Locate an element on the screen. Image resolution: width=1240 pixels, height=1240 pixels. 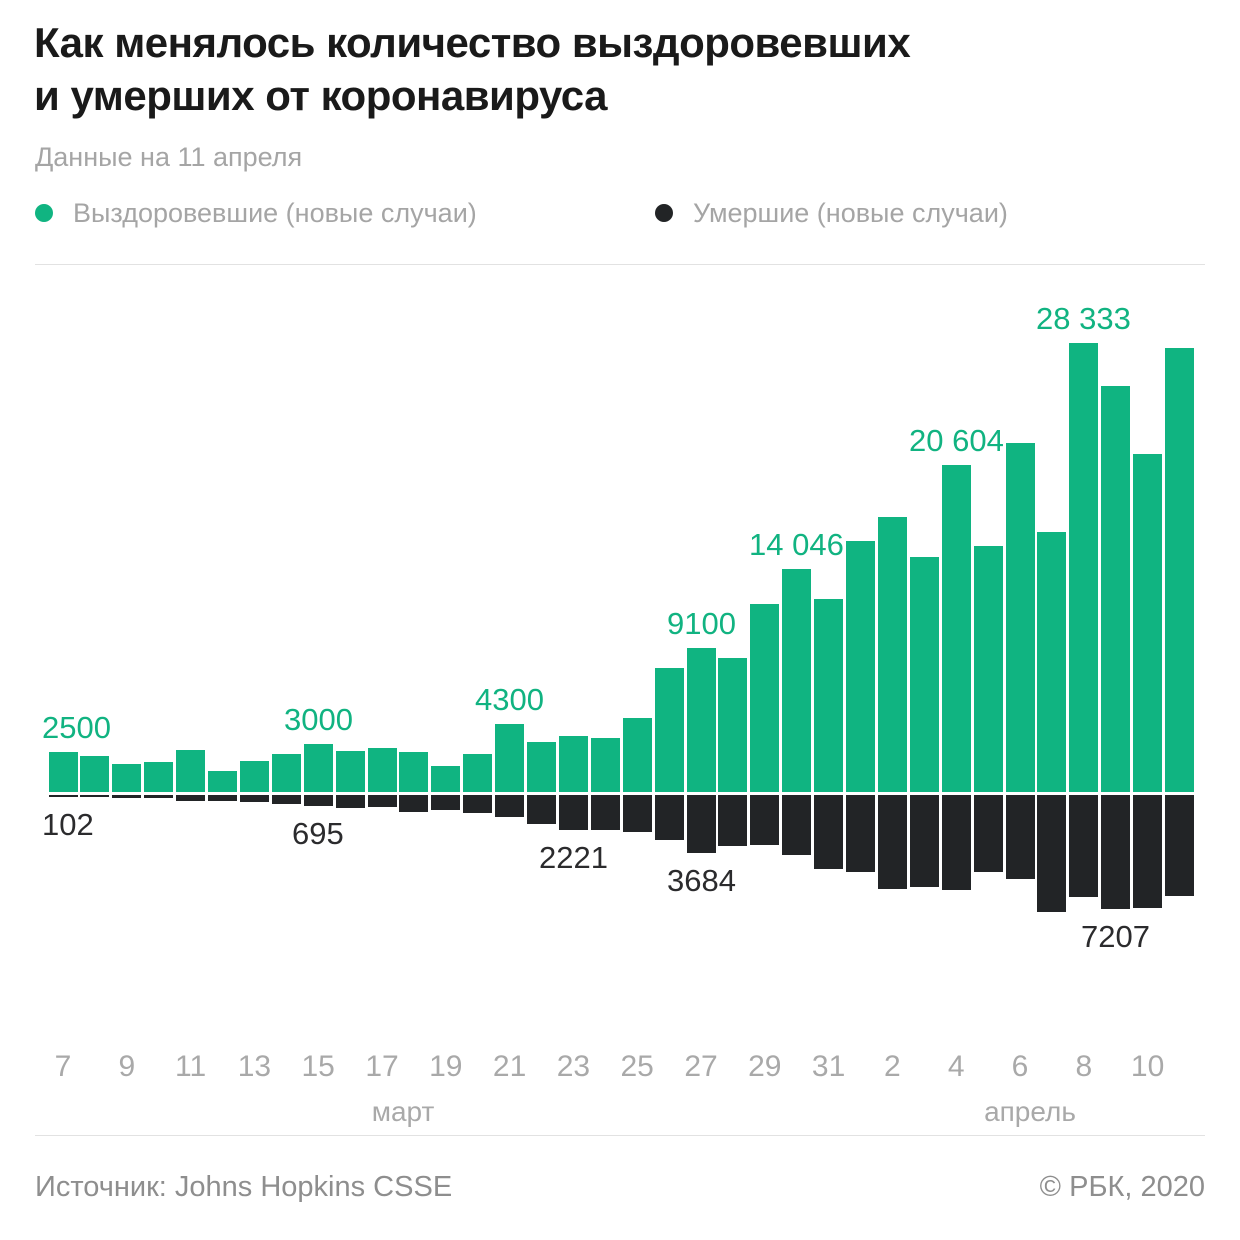
header-divider is located at coordinates (620, 264).